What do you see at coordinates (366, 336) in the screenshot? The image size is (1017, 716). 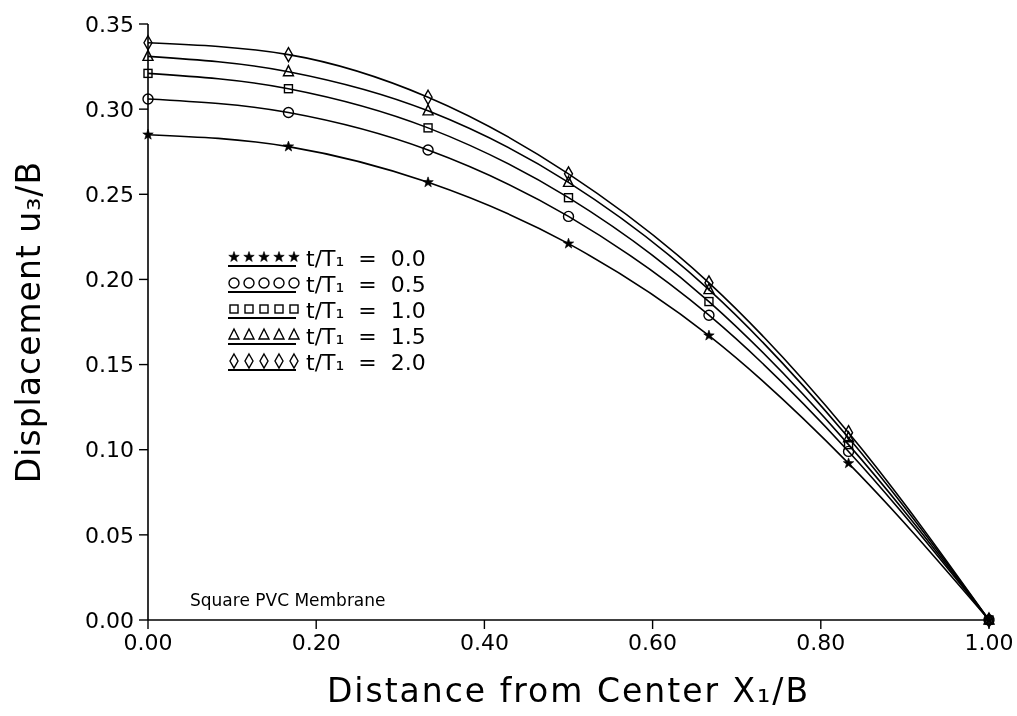 I see `legend-label: t/T₁ = 1.5` at bounding box center [366, 336].